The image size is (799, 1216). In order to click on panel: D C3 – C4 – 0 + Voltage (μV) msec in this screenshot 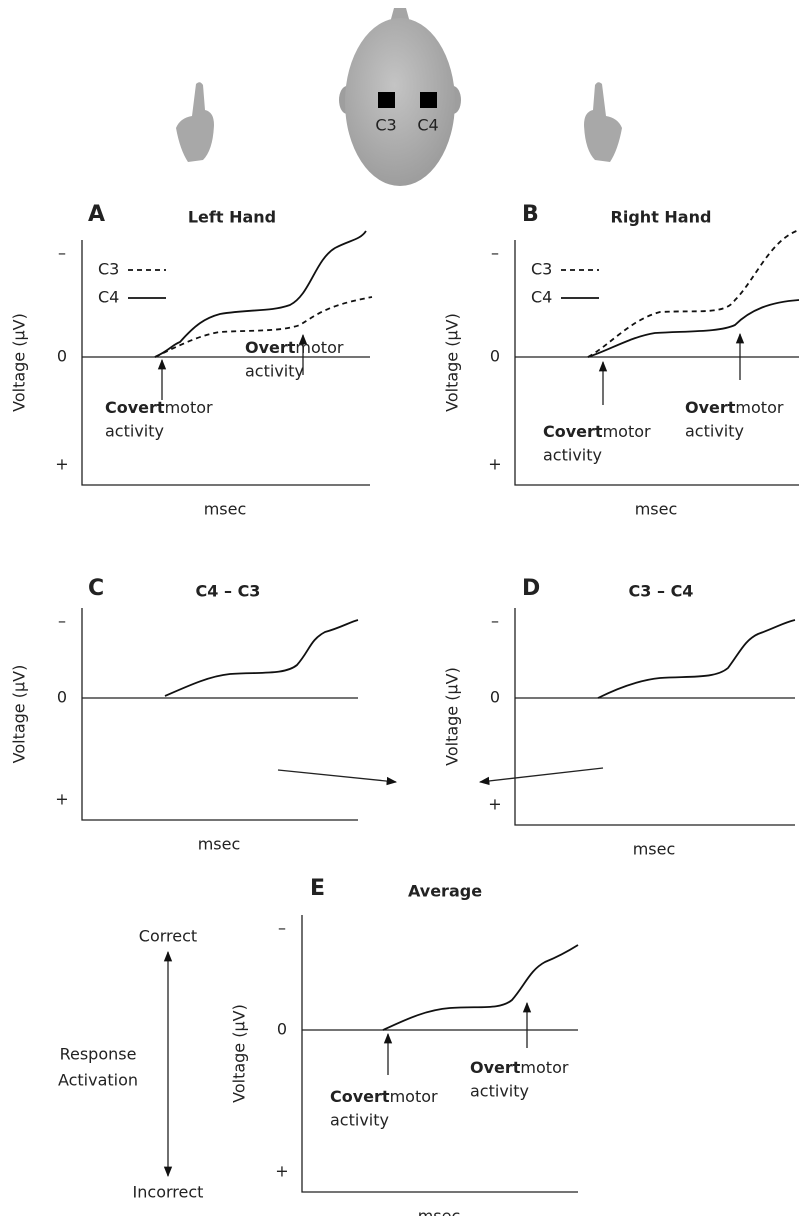, I will do `click(619, 717)`.